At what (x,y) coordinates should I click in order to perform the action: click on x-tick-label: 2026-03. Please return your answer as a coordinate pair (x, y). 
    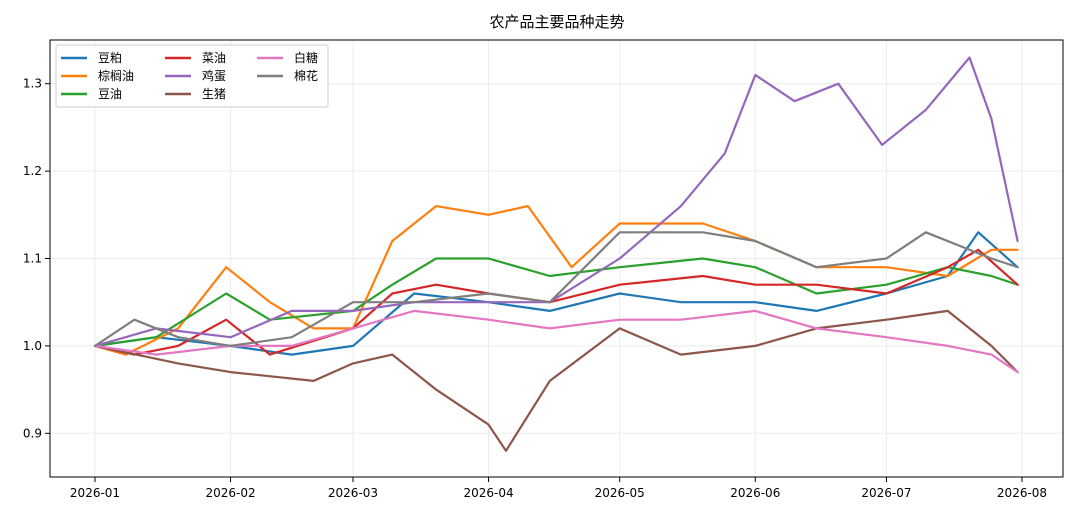
    Looking at the image, I should click on (353, 493).